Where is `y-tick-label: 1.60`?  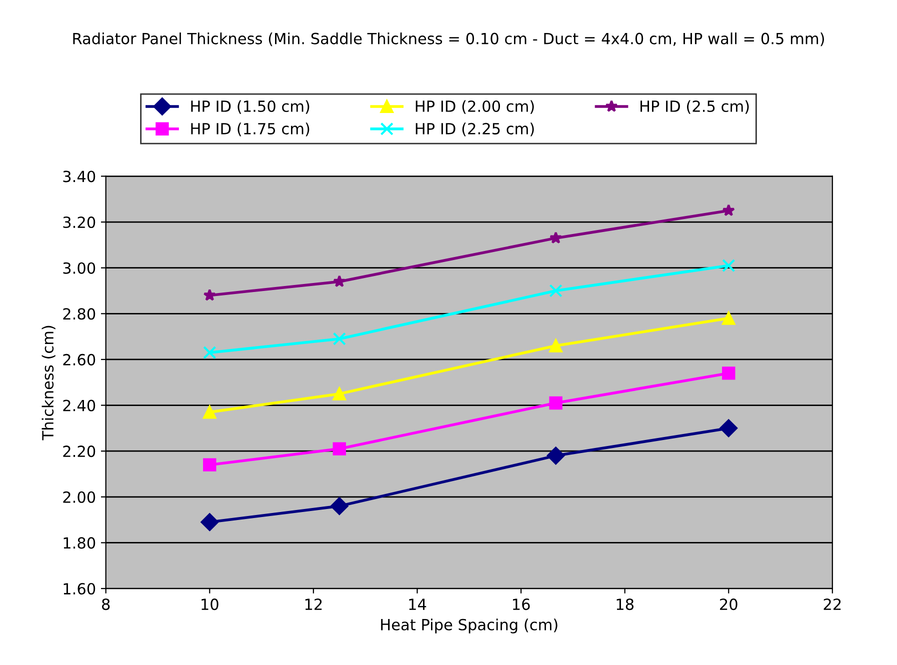
y-tick-label: 1.60 is located at coordinates (80, 588).